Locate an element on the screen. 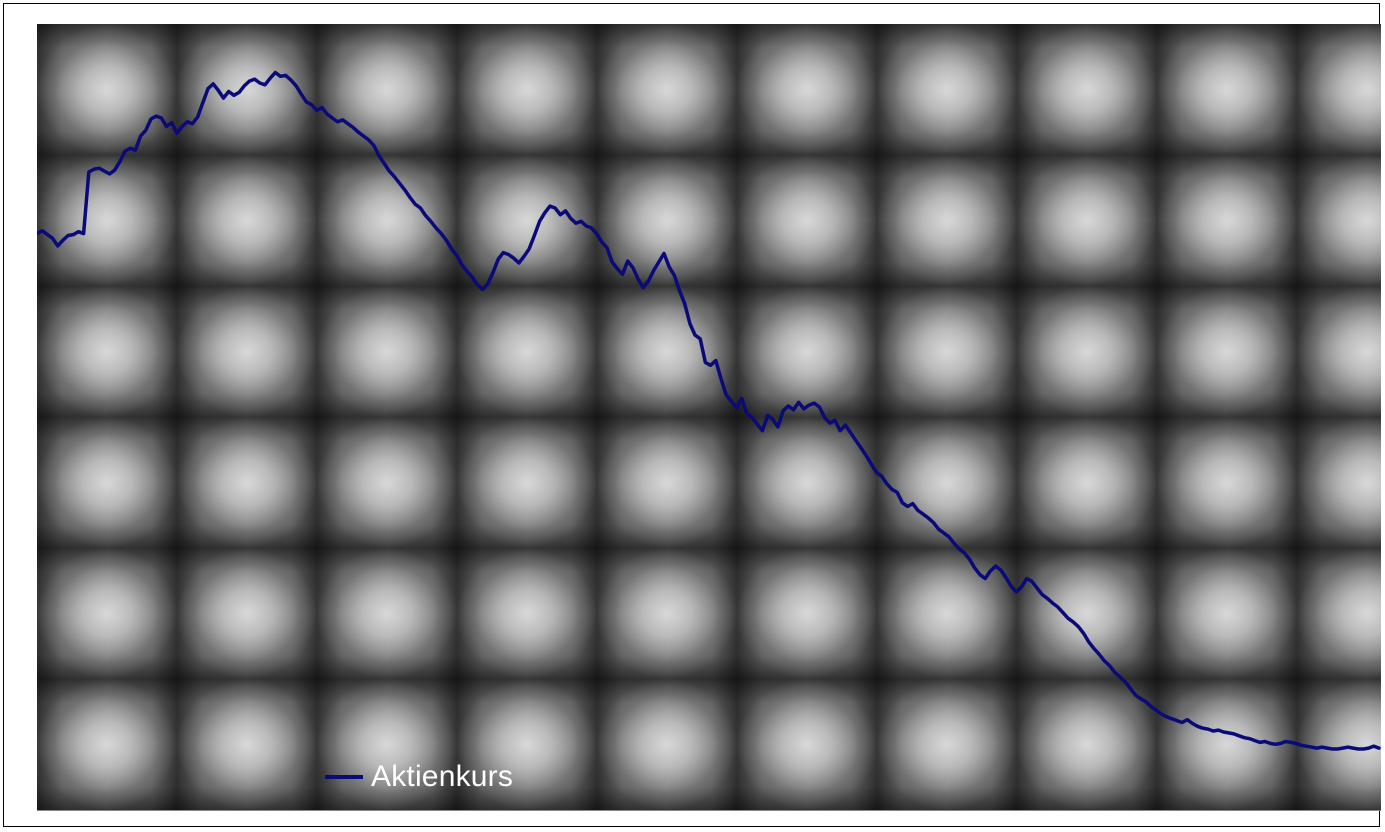 This screenshot has height=832, width=1385. legend-label-aktienkurs: Aktienkurs is located at coordinates (442, 776).